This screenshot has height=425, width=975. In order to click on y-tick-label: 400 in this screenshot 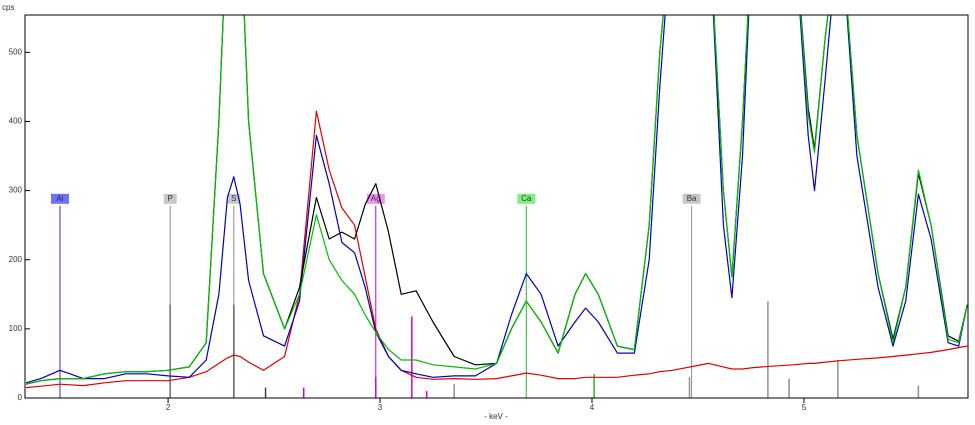, I will do `click(16, 121)`.